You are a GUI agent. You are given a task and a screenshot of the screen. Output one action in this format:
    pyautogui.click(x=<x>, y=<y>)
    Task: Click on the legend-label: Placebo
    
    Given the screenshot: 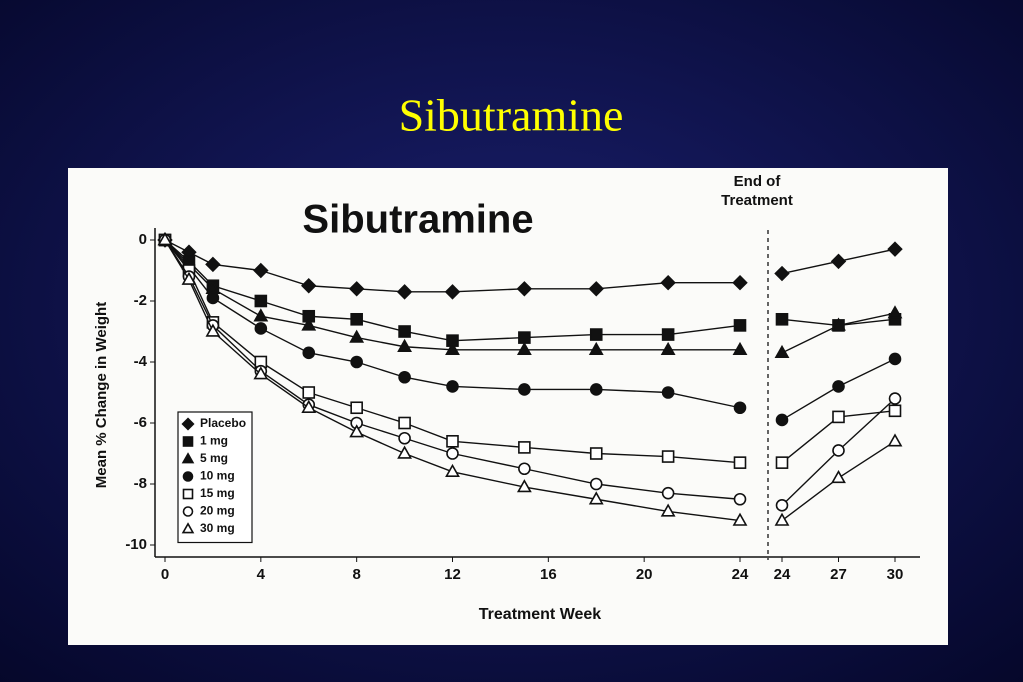 What is the action you would take?
    pyautogui.click(x=223, y=423)
    